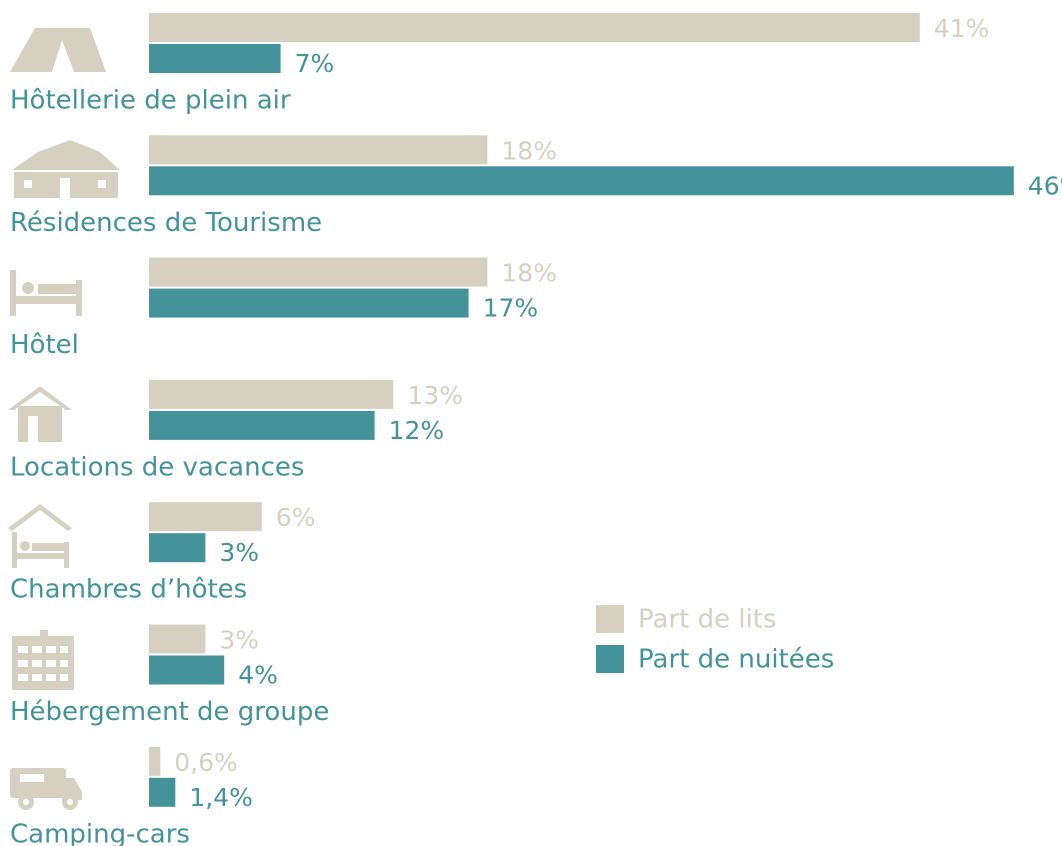  I want to click on category-label: Chambres d’hôtes, so click(128, 590).